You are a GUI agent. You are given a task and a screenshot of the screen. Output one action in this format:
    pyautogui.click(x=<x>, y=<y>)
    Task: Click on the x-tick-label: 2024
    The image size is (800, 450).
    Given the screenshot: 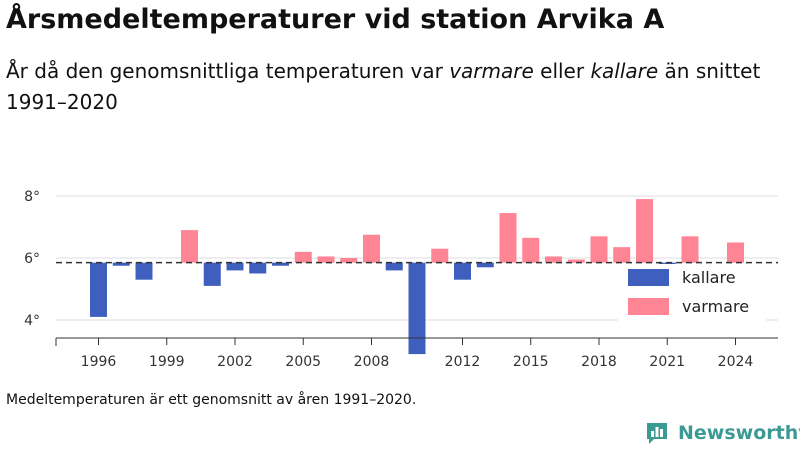 What is the action you would take?
    pyautogui.click(x=736, y=362)
    